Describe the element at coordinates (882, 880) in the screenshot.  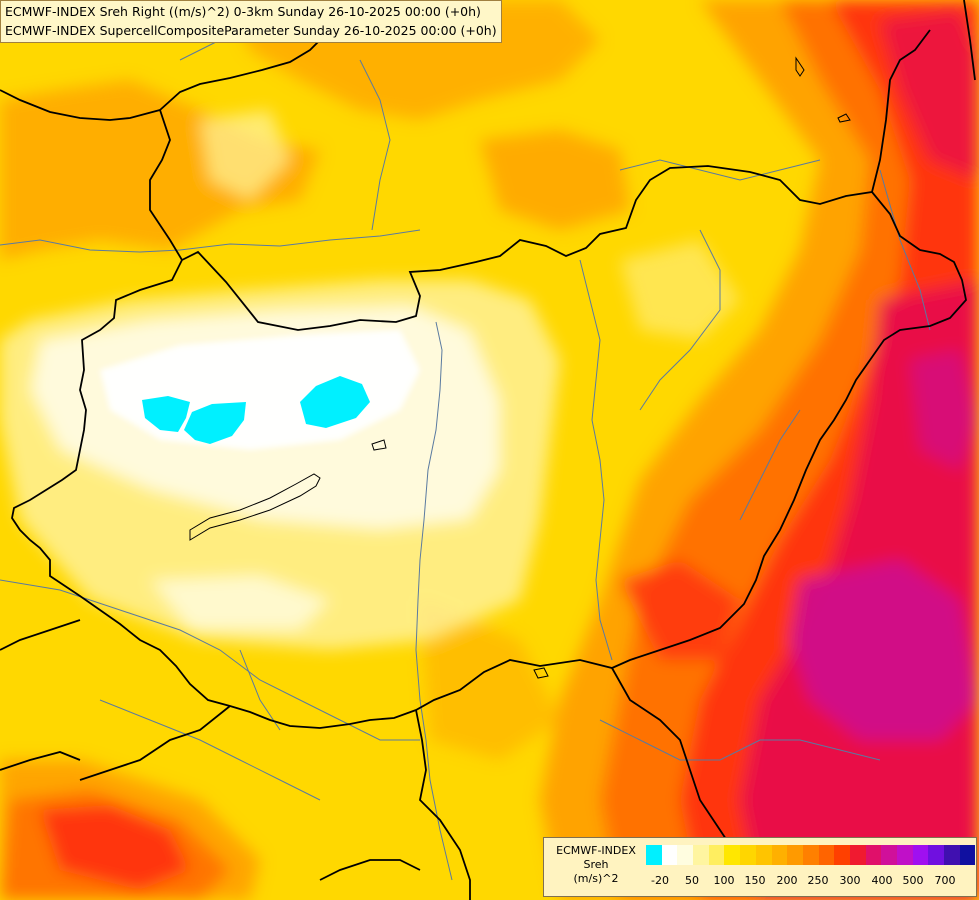
I see `legend-tick-label: 400` at that location.